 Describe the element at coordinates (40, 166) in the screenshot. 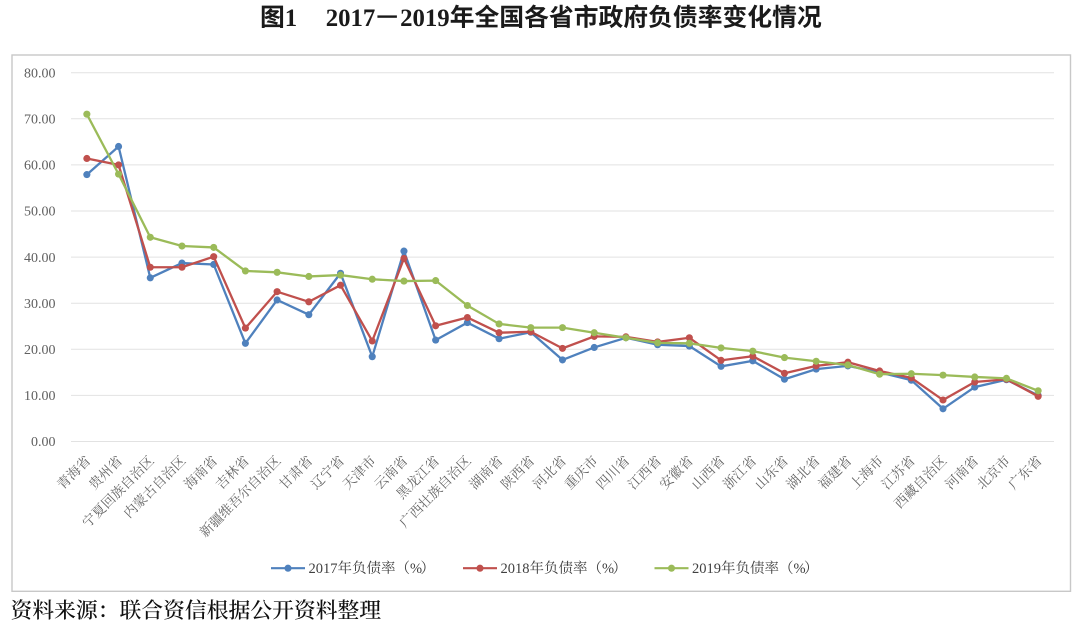

I see `svg-text: 60.00` at that location.